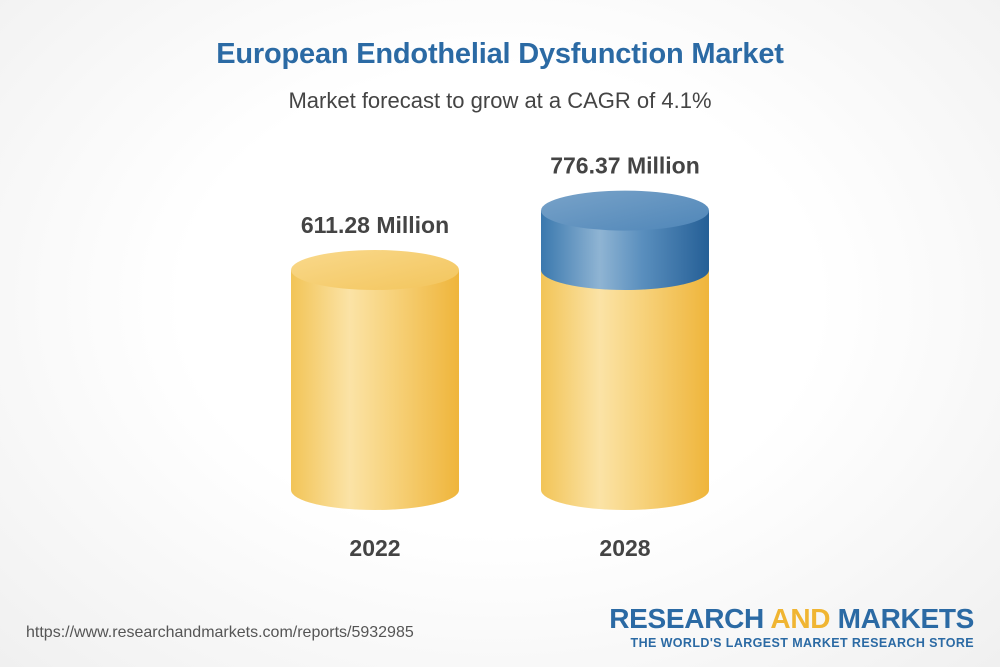 Image resolution: width=1000 pixels, height=667 pixels. I want to click on bar-growth-2028, so click(625, 250).